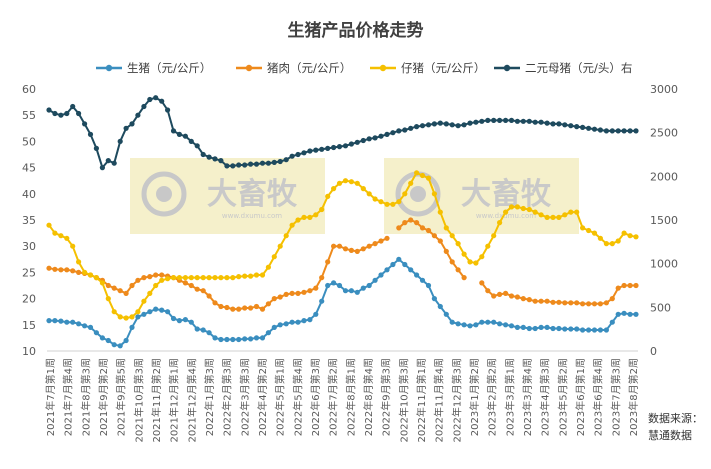  What do you see at coordinates (29, 272) in the screenshot?
I see `y-left-tick-label: 25` at bounding box center [29, 272].